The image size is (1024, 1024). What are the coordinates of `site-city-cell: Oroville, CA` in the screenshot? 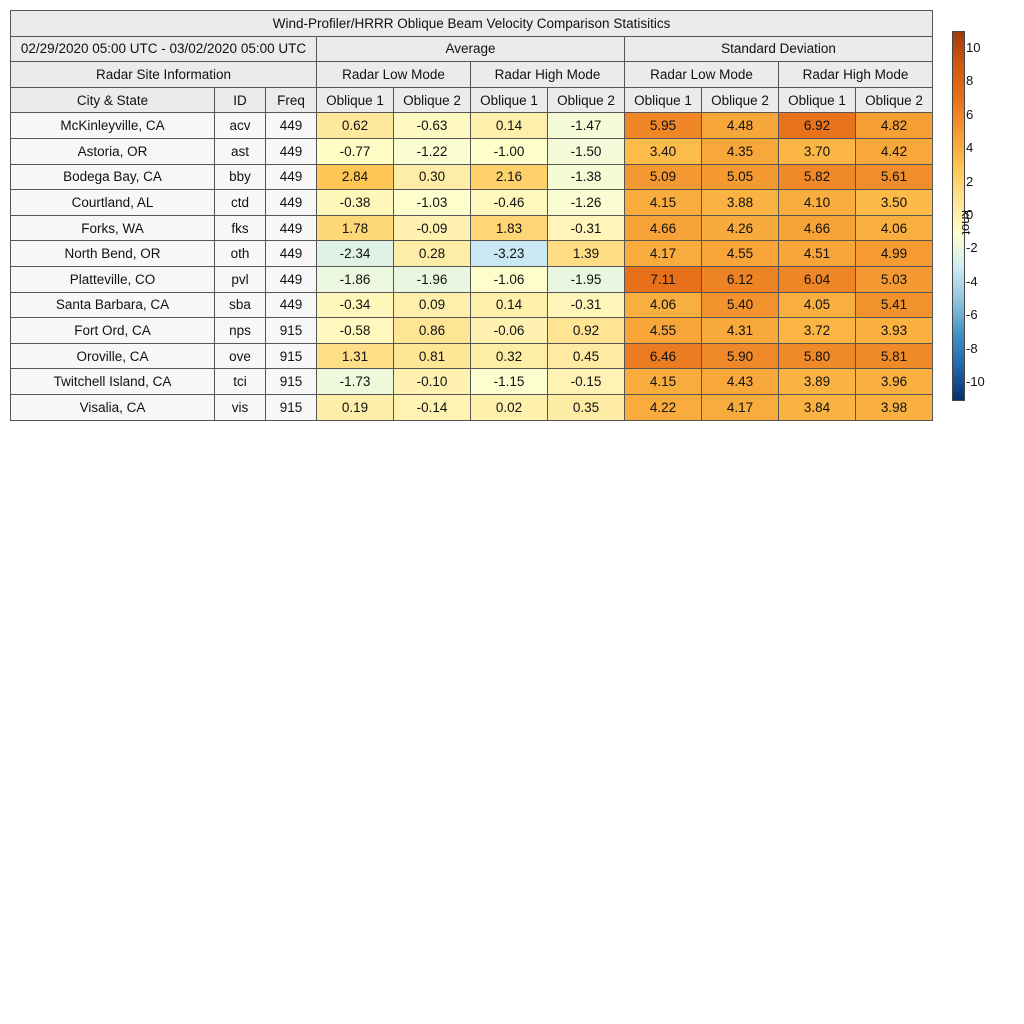 It's located at (112, 356).